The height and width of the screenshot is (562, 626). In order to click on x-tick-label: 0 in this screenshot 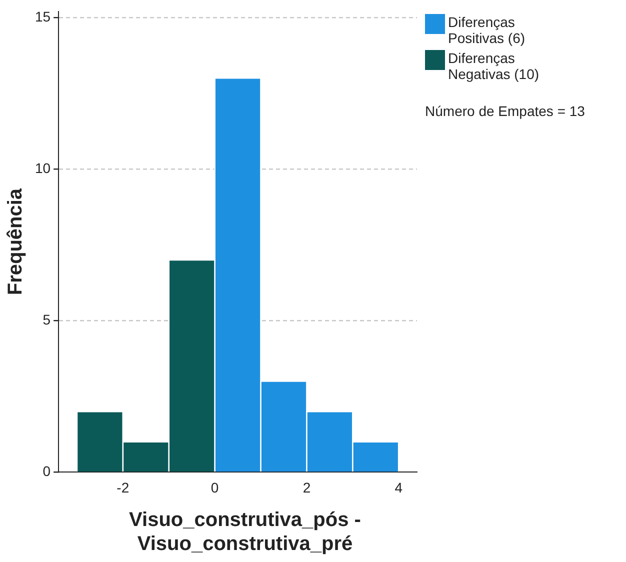, I will do `click(214, 487)`.